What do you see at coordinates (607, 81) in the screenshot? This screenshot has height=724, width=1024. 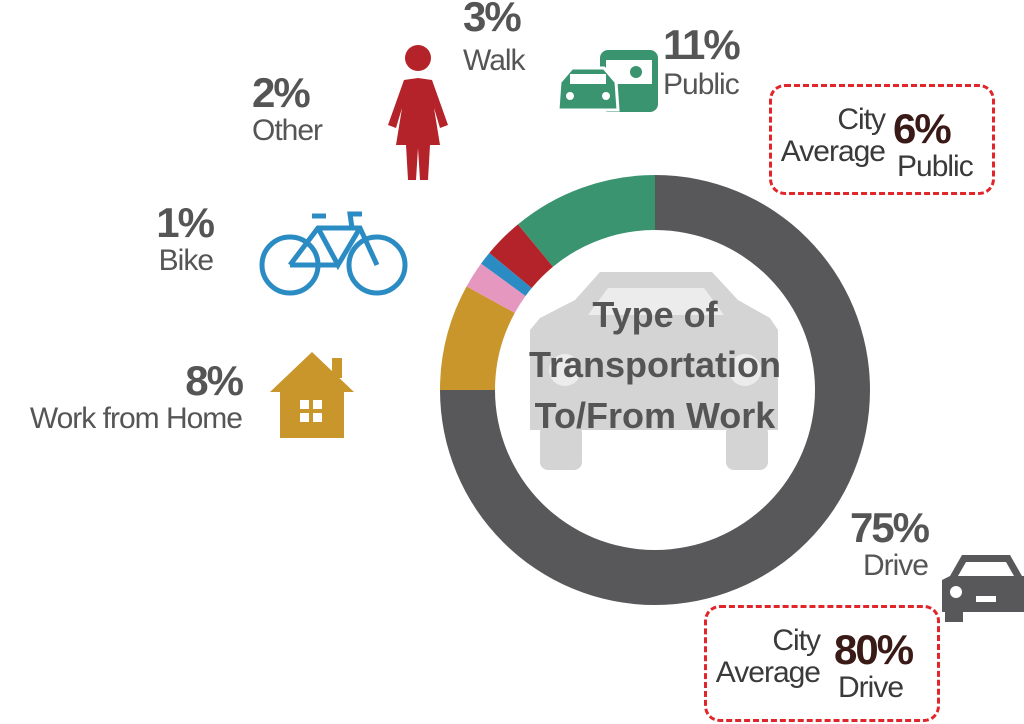 I see `public-icon` at bounding box center [607, 81].